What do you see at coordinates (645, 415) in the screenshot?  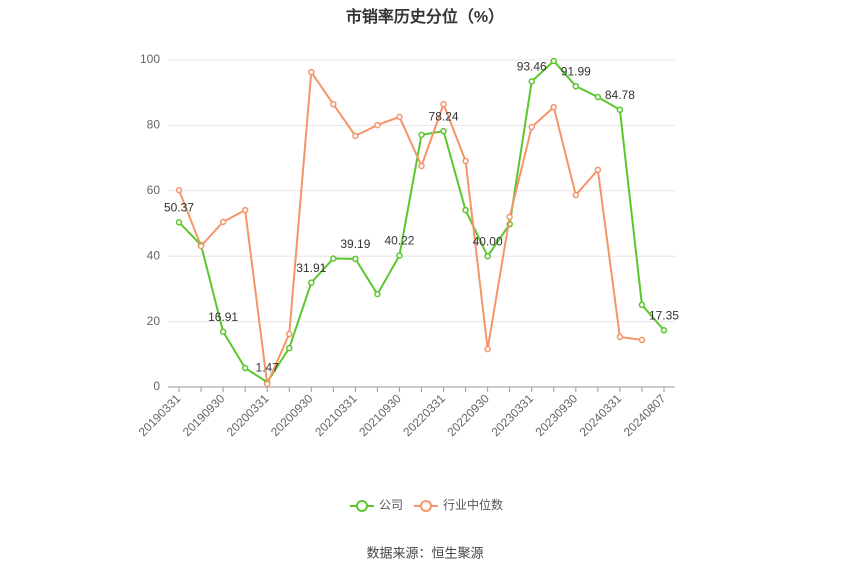 I see `x-tick-label: 20240807` at bounding box center [645, 415].